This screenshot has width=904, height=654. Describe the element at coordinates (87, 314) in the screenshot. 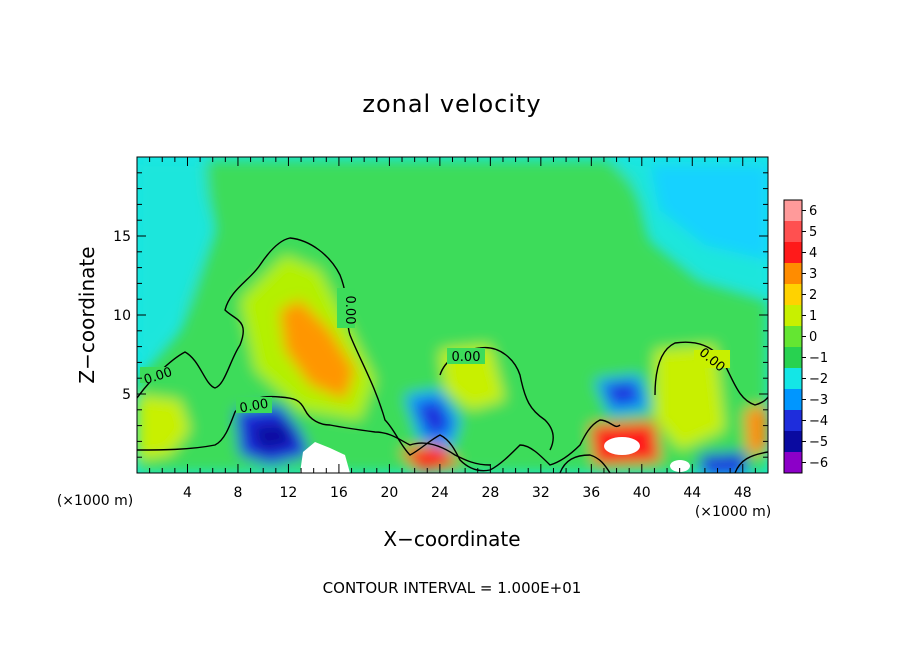

I see `y-axis-label: Z−coordinate` at that location.